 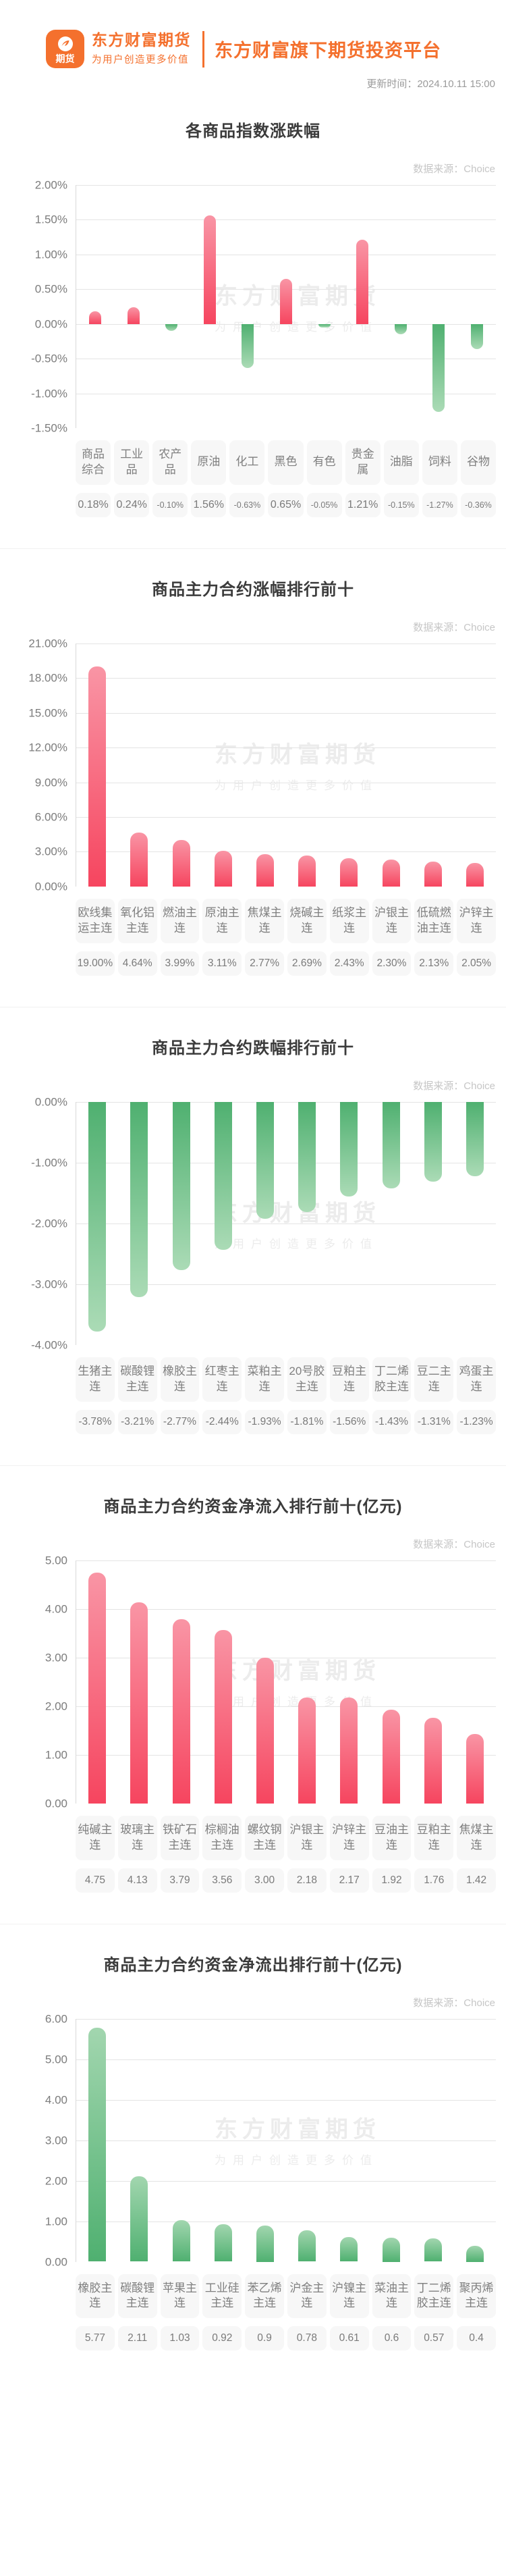 What do you see at coordinates (286, 462) in the screenshot?
I see `category-row: 商品综合 工业品 农产品 原油 化工 黑色 有色 贵金属 油脂 饲料 谷物` at bounding box center [286, 462].